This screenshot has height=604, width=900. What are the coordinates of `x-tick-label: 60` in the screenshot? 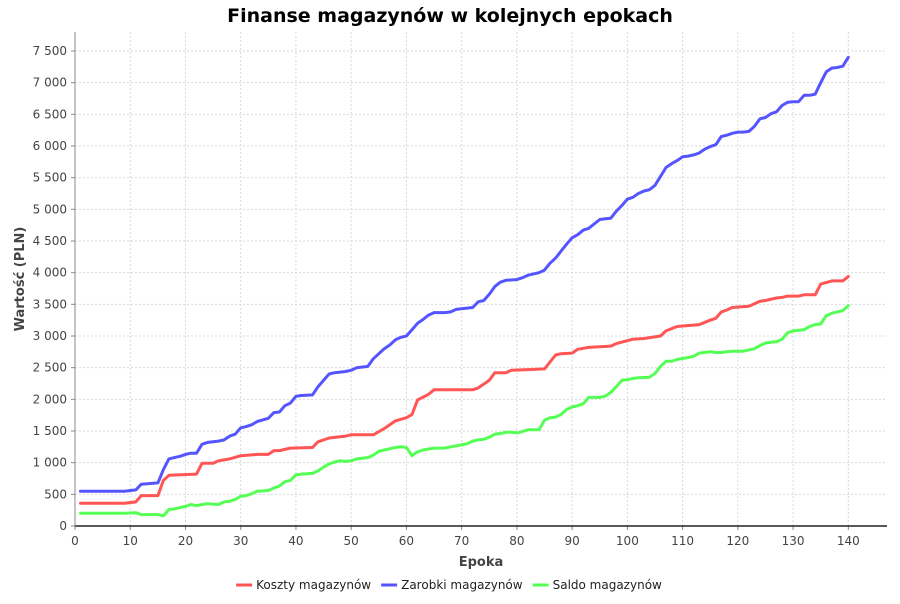 It's located at (406, 541).